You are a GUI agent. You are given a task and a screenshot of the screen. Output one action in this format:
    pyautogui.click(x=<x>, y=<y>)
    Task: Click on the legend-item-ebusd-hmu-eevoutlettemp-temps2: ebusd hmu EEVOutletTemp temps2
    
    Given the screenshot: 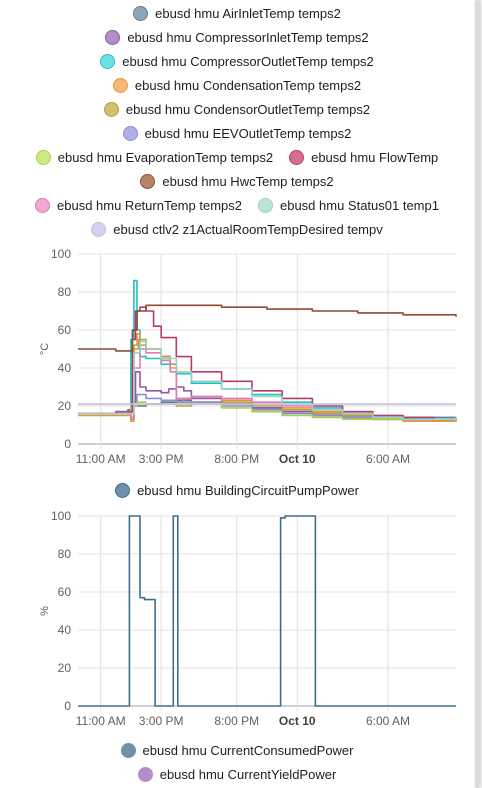 What is the action you would take?
    pyautogui.click(x=237, y=133)
    